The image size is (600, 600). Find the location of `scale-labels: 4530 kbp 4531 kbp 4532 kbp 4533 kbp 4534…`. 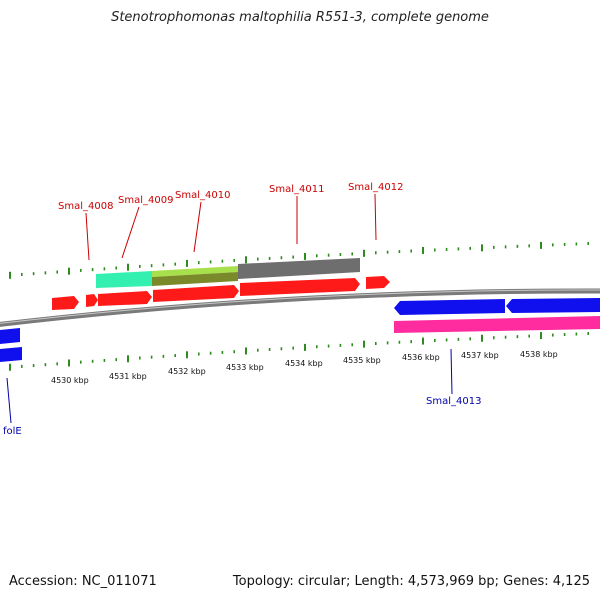

scale-labels: 4530 kbp 4531 kbp 4532 kbp 4533 kbp 4534… is located at coordinates (304, 367).